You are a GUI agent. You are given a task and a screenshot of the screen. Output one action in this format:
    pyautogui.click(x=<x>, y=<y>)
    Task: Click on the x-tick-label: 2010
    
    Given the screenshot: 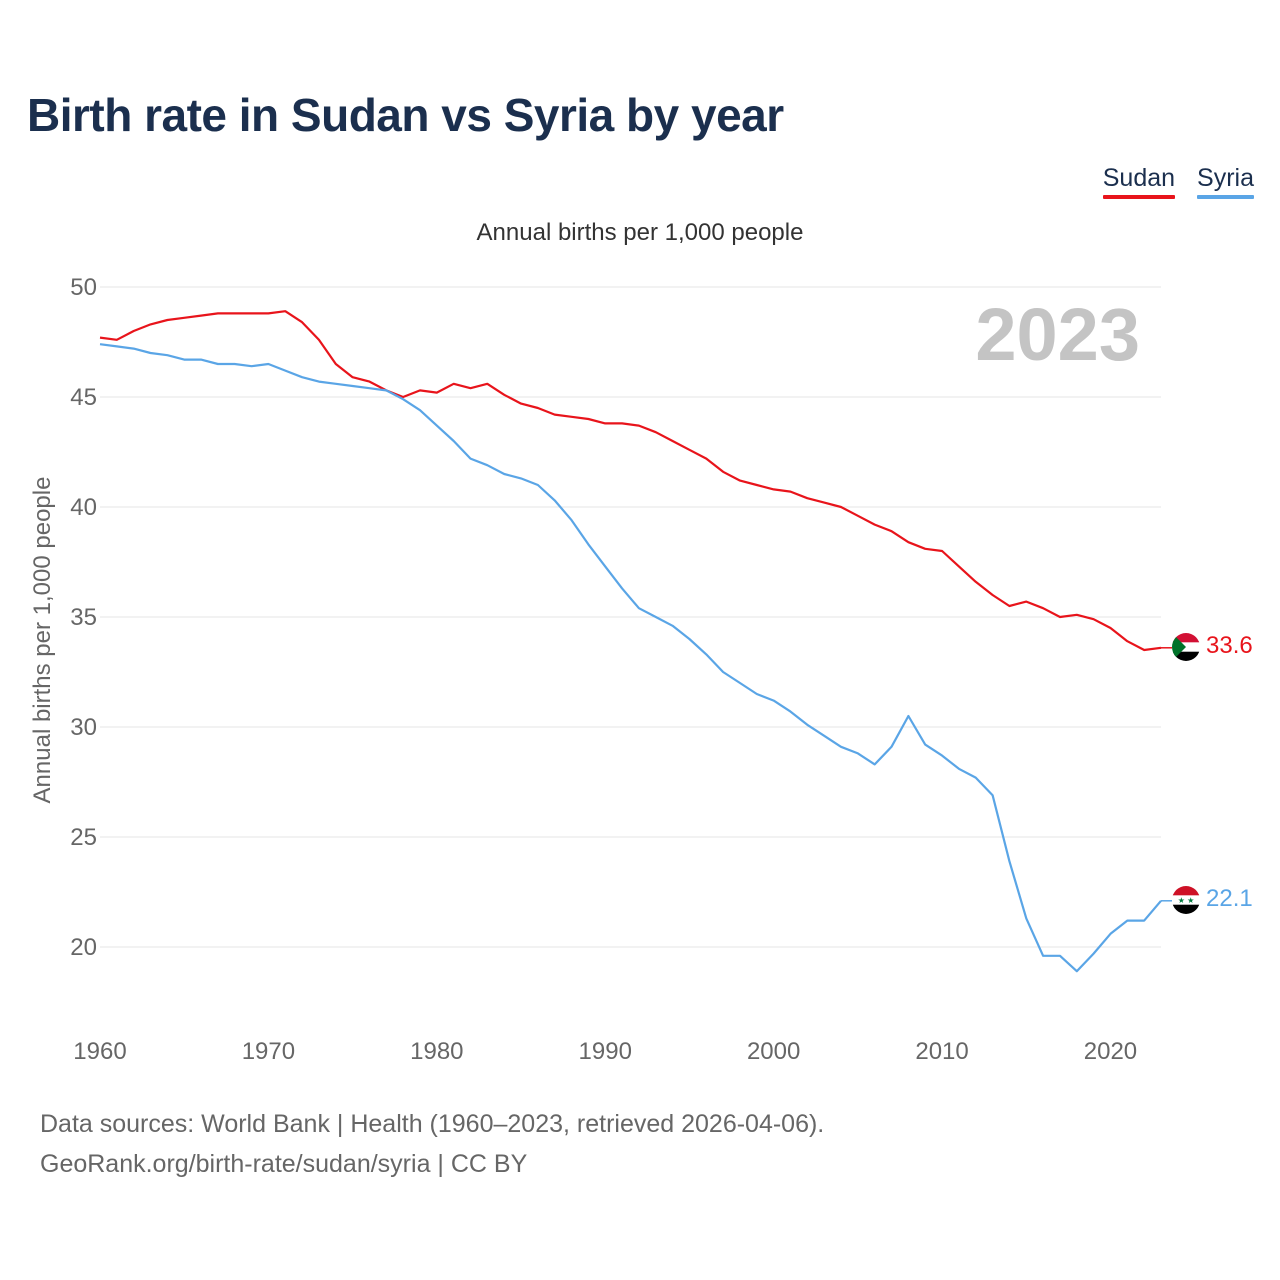 What is the action you would take?
    pyautogui.click(x=941, y=1051)
    